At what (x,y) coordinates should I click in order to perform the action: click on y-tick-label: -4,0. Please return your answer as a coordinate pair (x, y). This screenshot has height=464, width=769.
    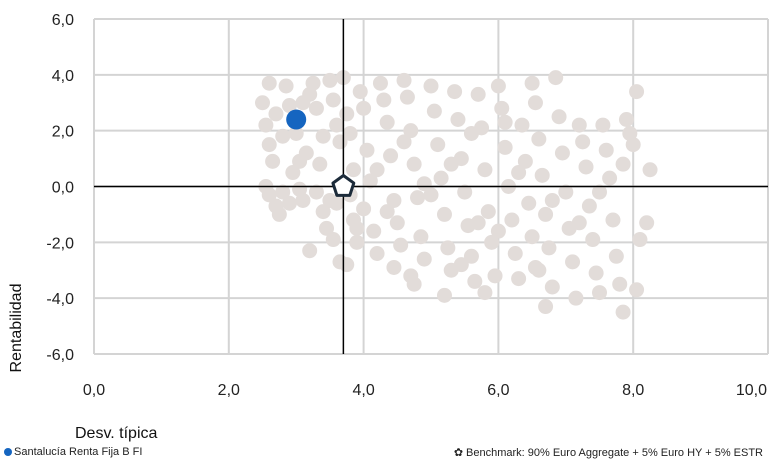
    Looking at the image, I should click on (60, 299).